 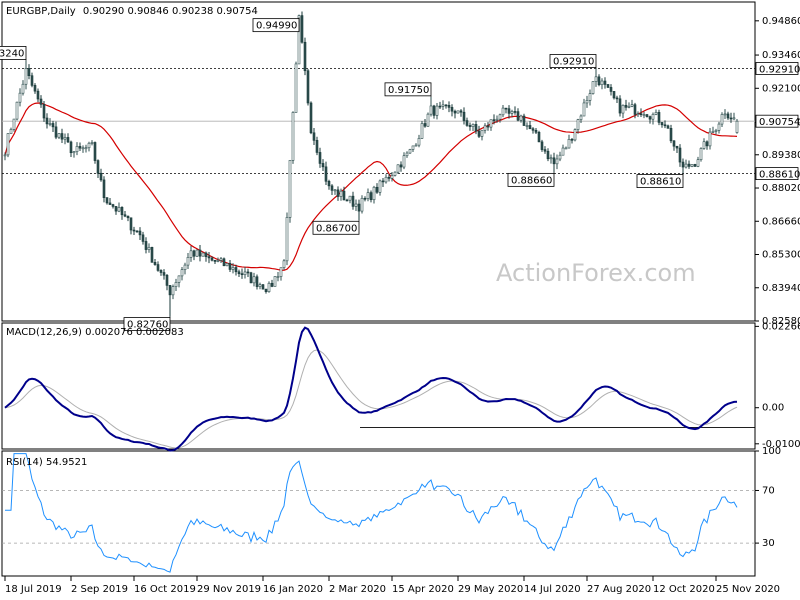 I want to click on price-badge-box, so click(x=777, y=121).